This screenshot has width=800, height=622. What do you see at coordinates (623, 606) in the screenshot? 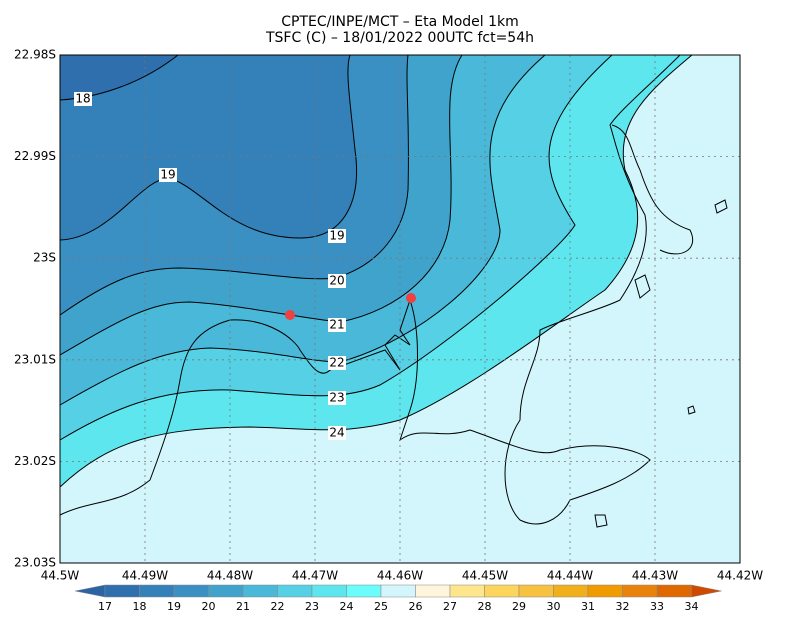
I see `colorbar-label: 32` at bounding box center [623, 606].